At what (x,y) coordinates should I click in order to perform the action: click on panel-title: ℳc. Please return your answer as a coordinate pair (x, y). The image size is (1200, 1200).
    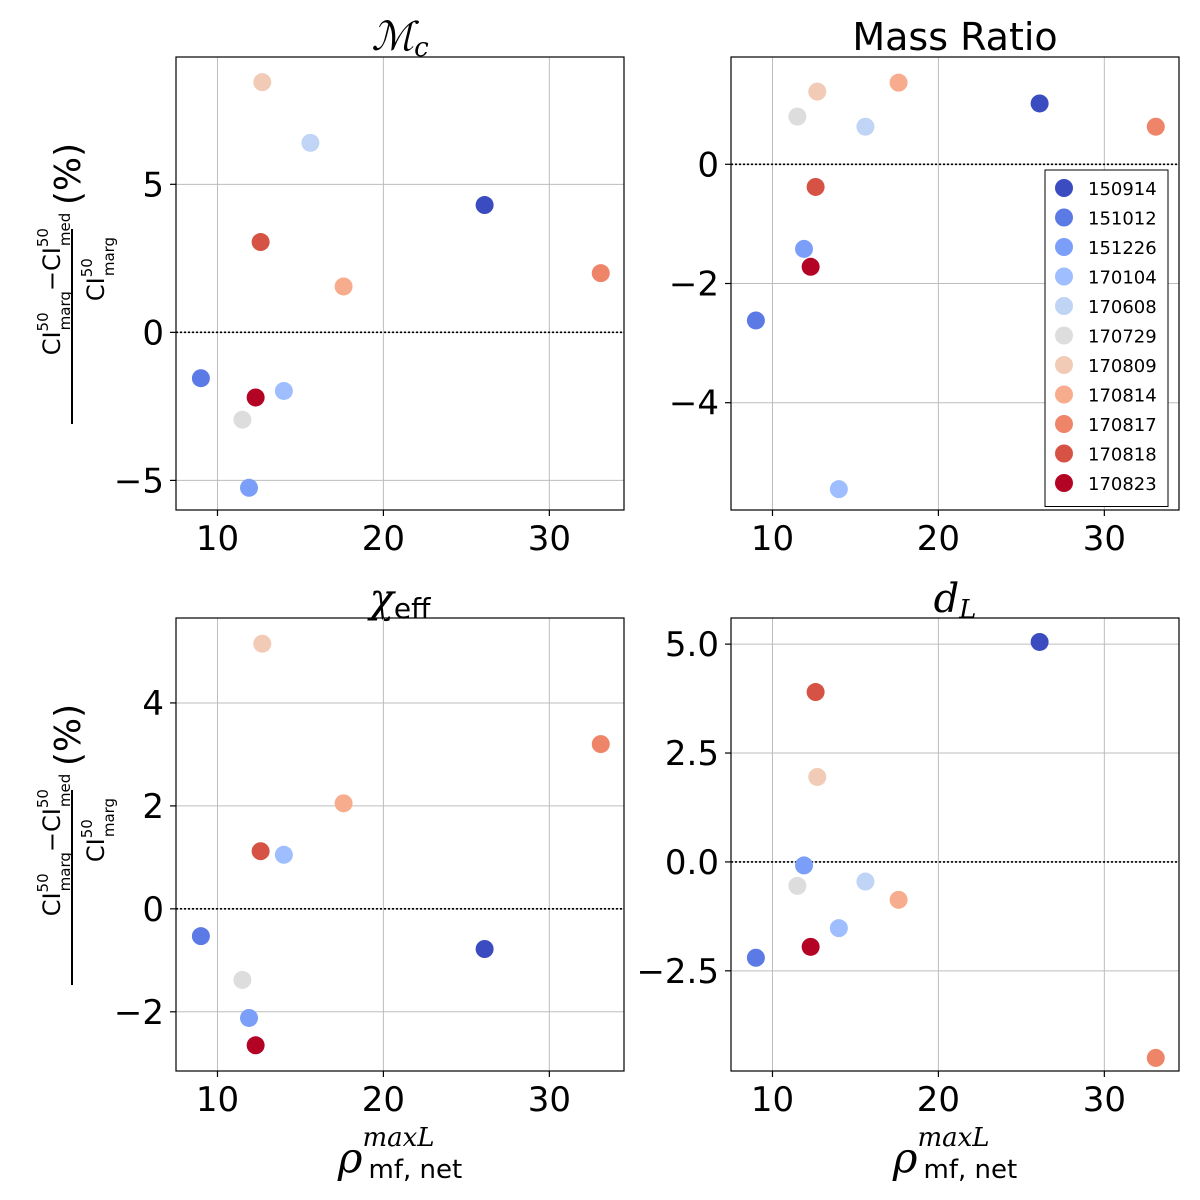
    Looking at the image, I should click on (400, 38).